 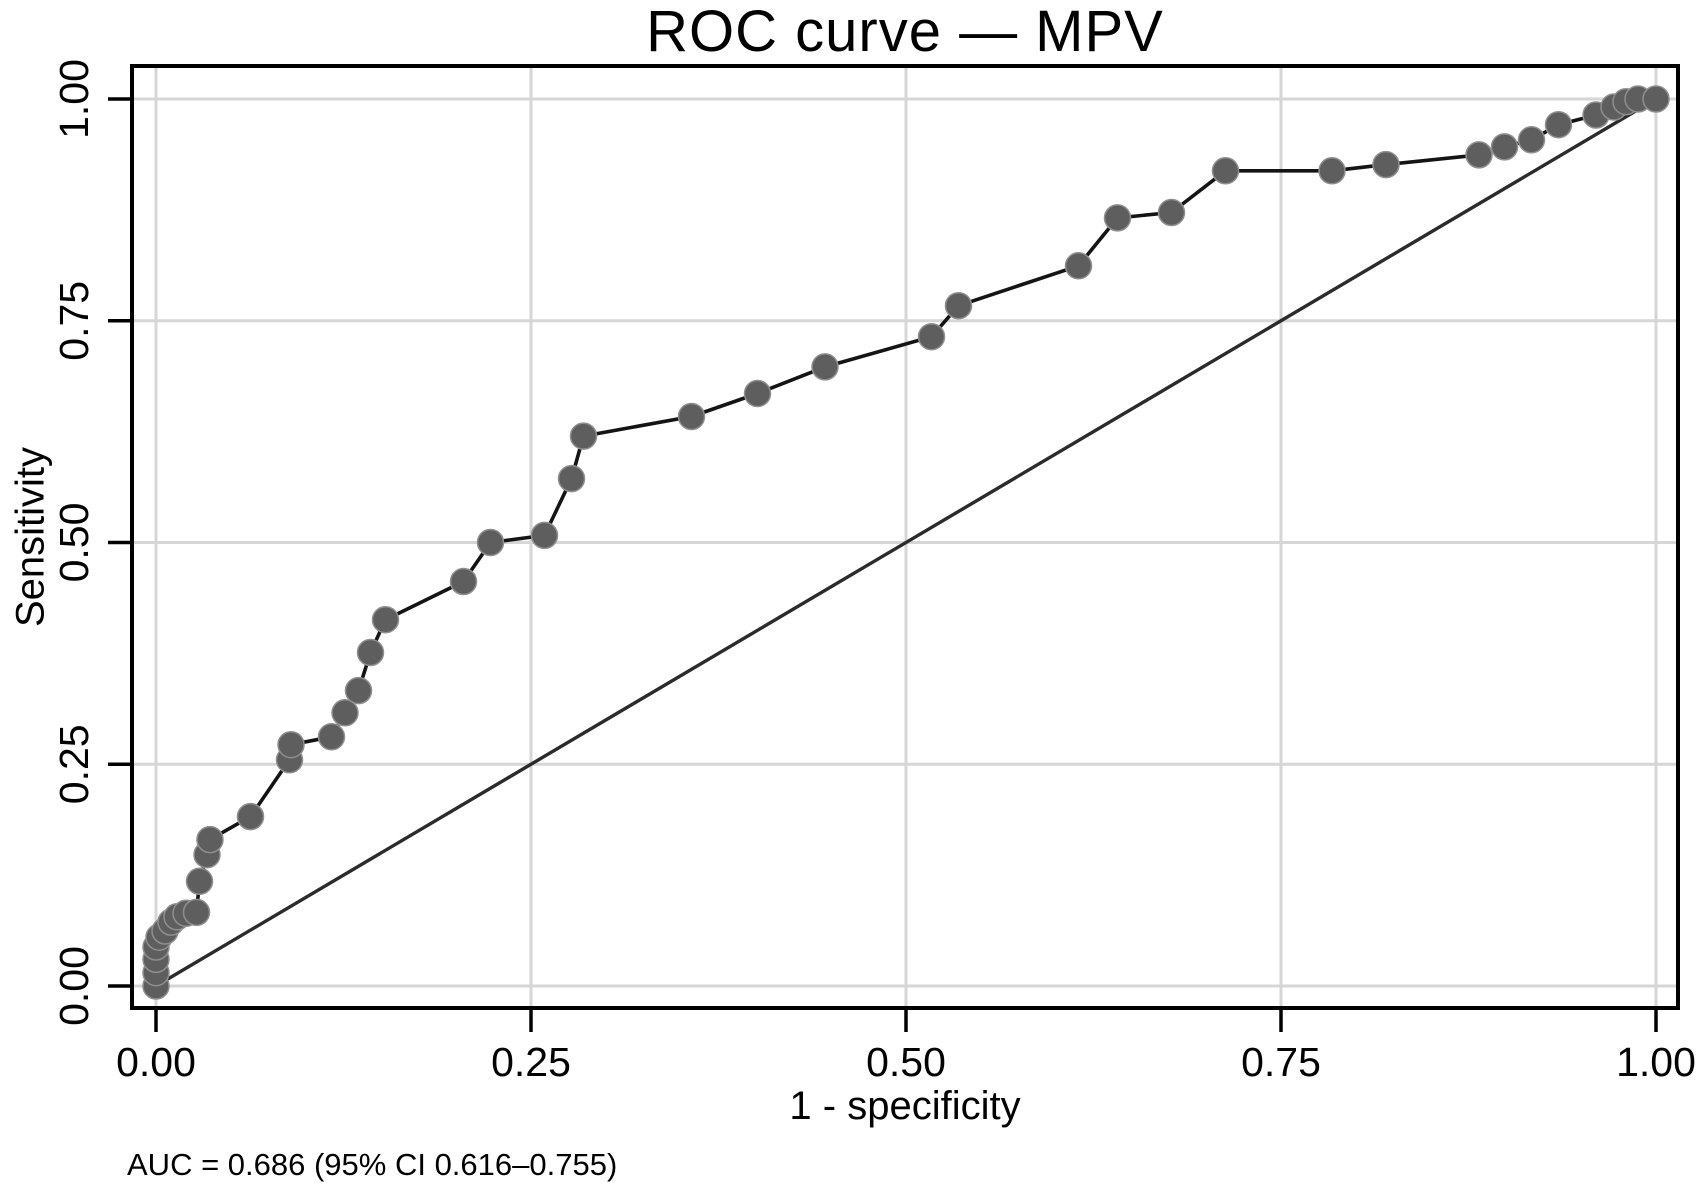 I want to click on auc-annotation: AUC = 0.686 (95% CI 0.616–0.755), so click(x=372, y=1164).